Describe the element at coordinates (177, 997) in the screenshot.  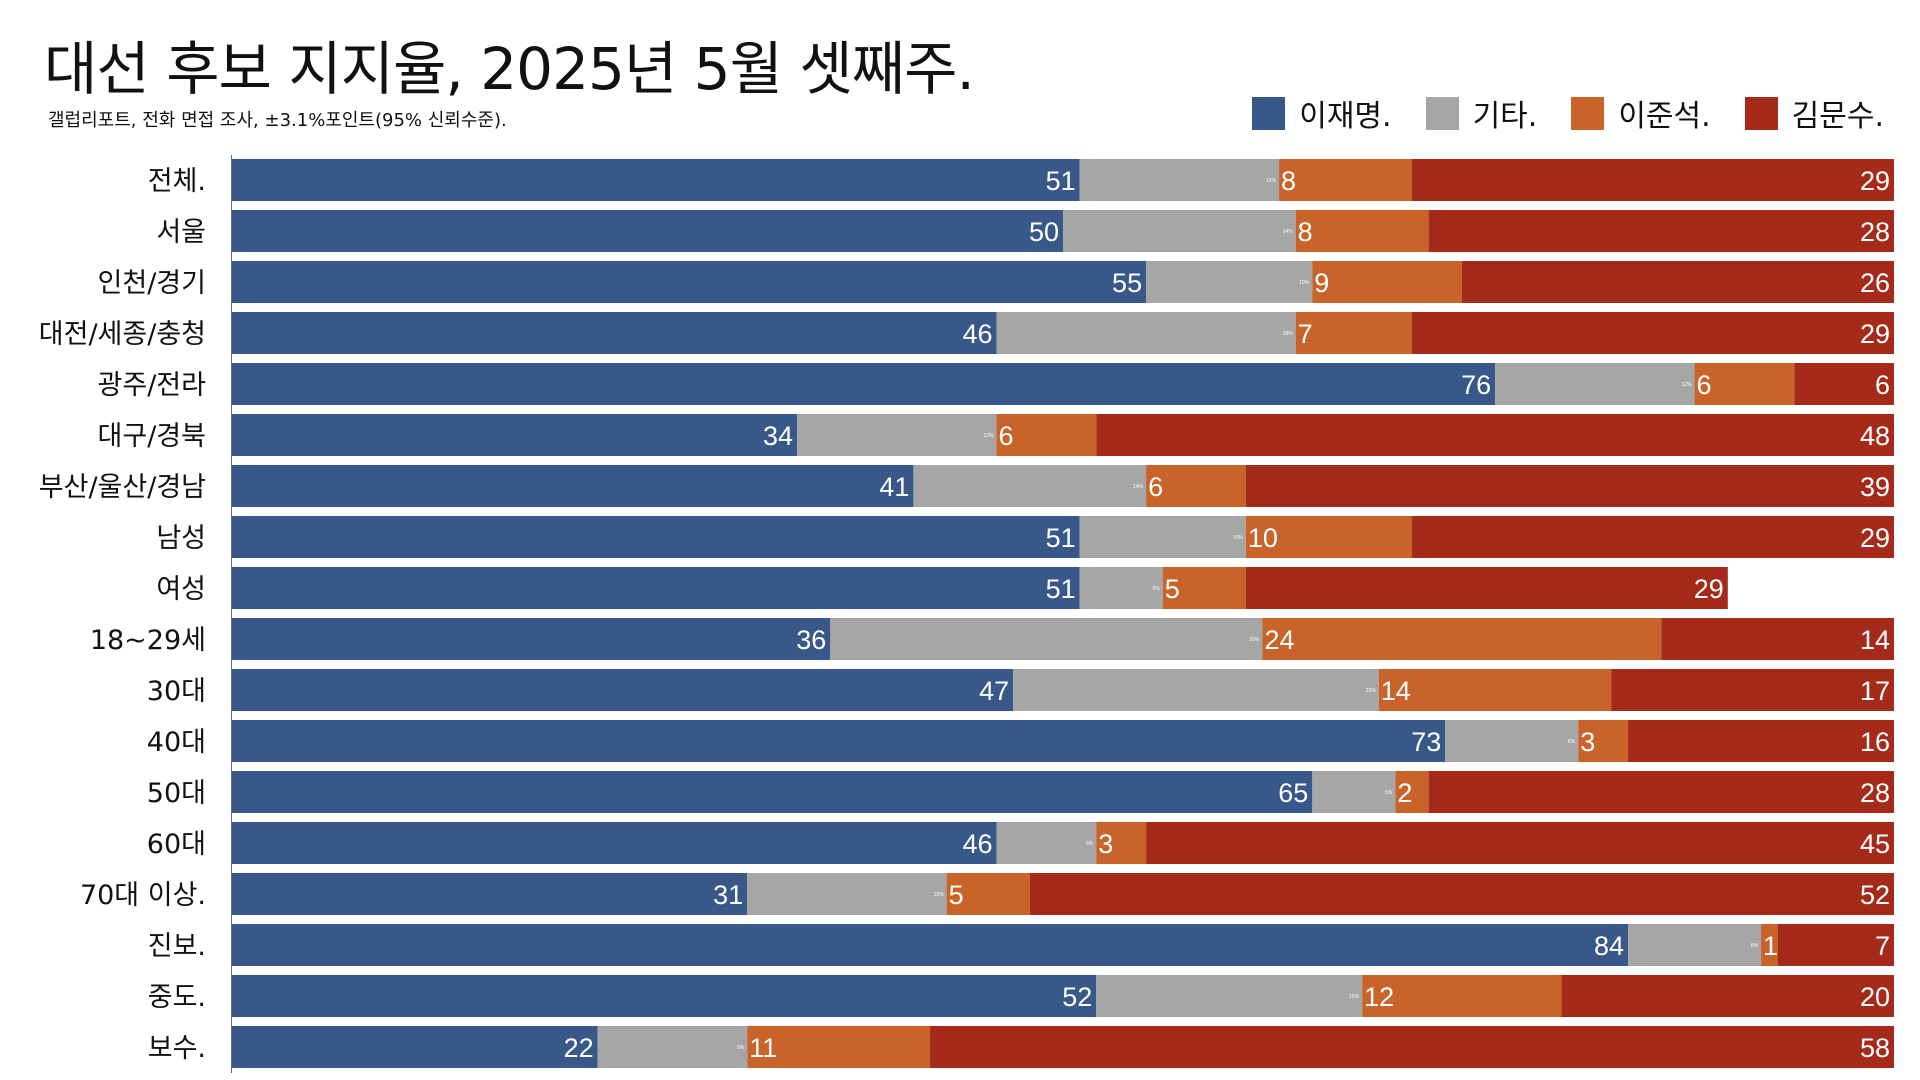
I see `category-label: 중도.` at that location.